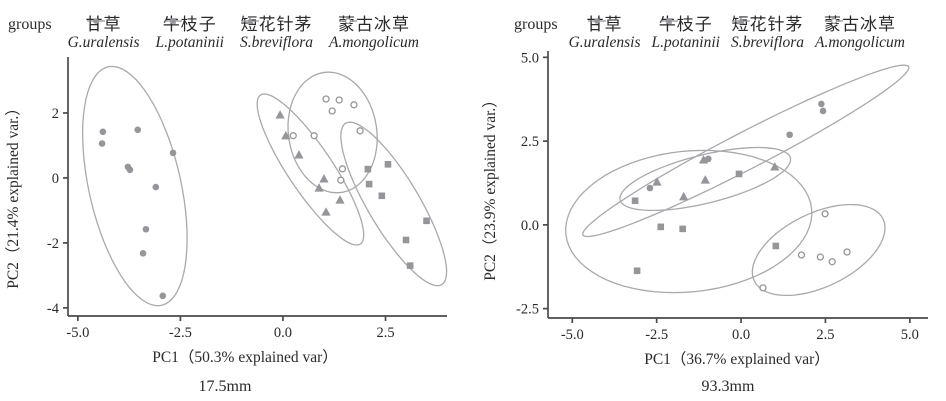  I want to click on y-tick-label: 2.5, so click(530, 142).